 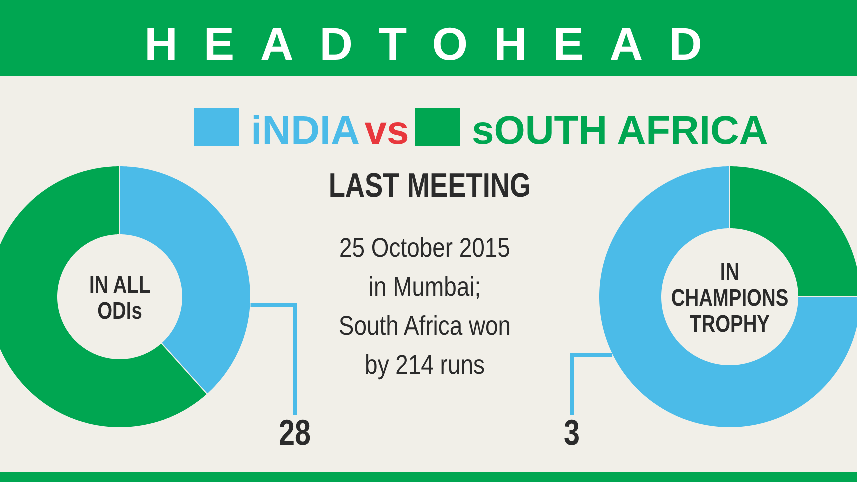 What do you see at coordinates (305, 131) in the screenshot?
I see `legend-label: iNDIA` at bounding box center [305, 131].